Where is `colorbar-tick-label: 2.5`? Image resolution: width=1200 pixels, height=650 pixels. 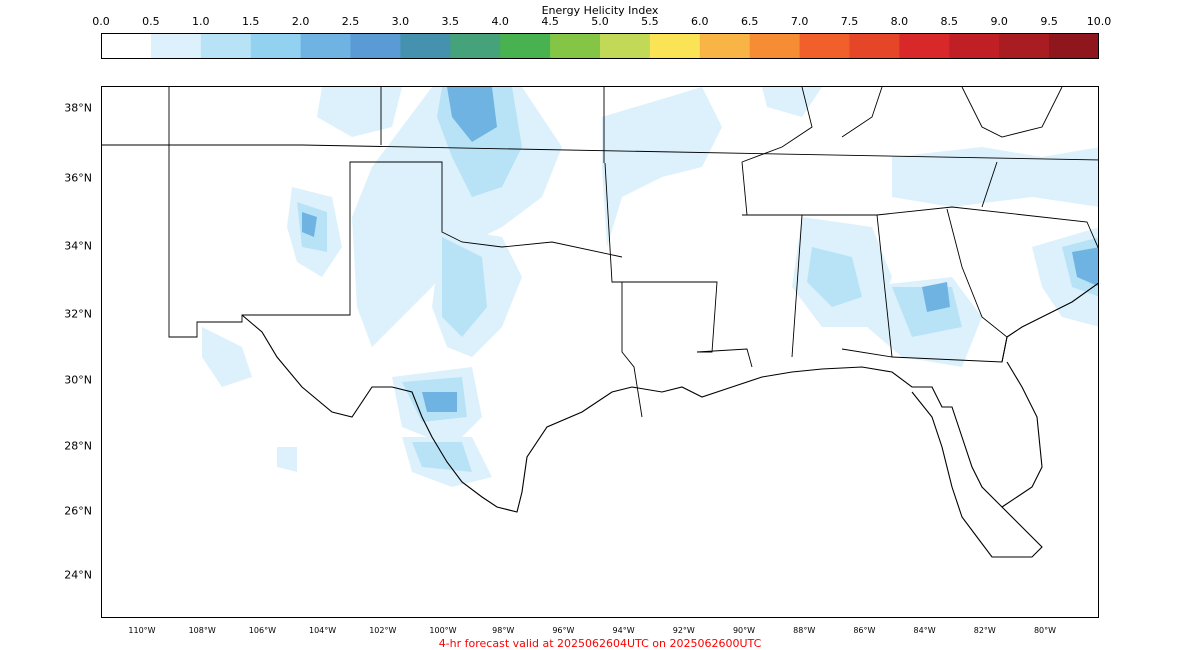 colorbar-tick-label: 2.5 is located at coordinates (350, 21).